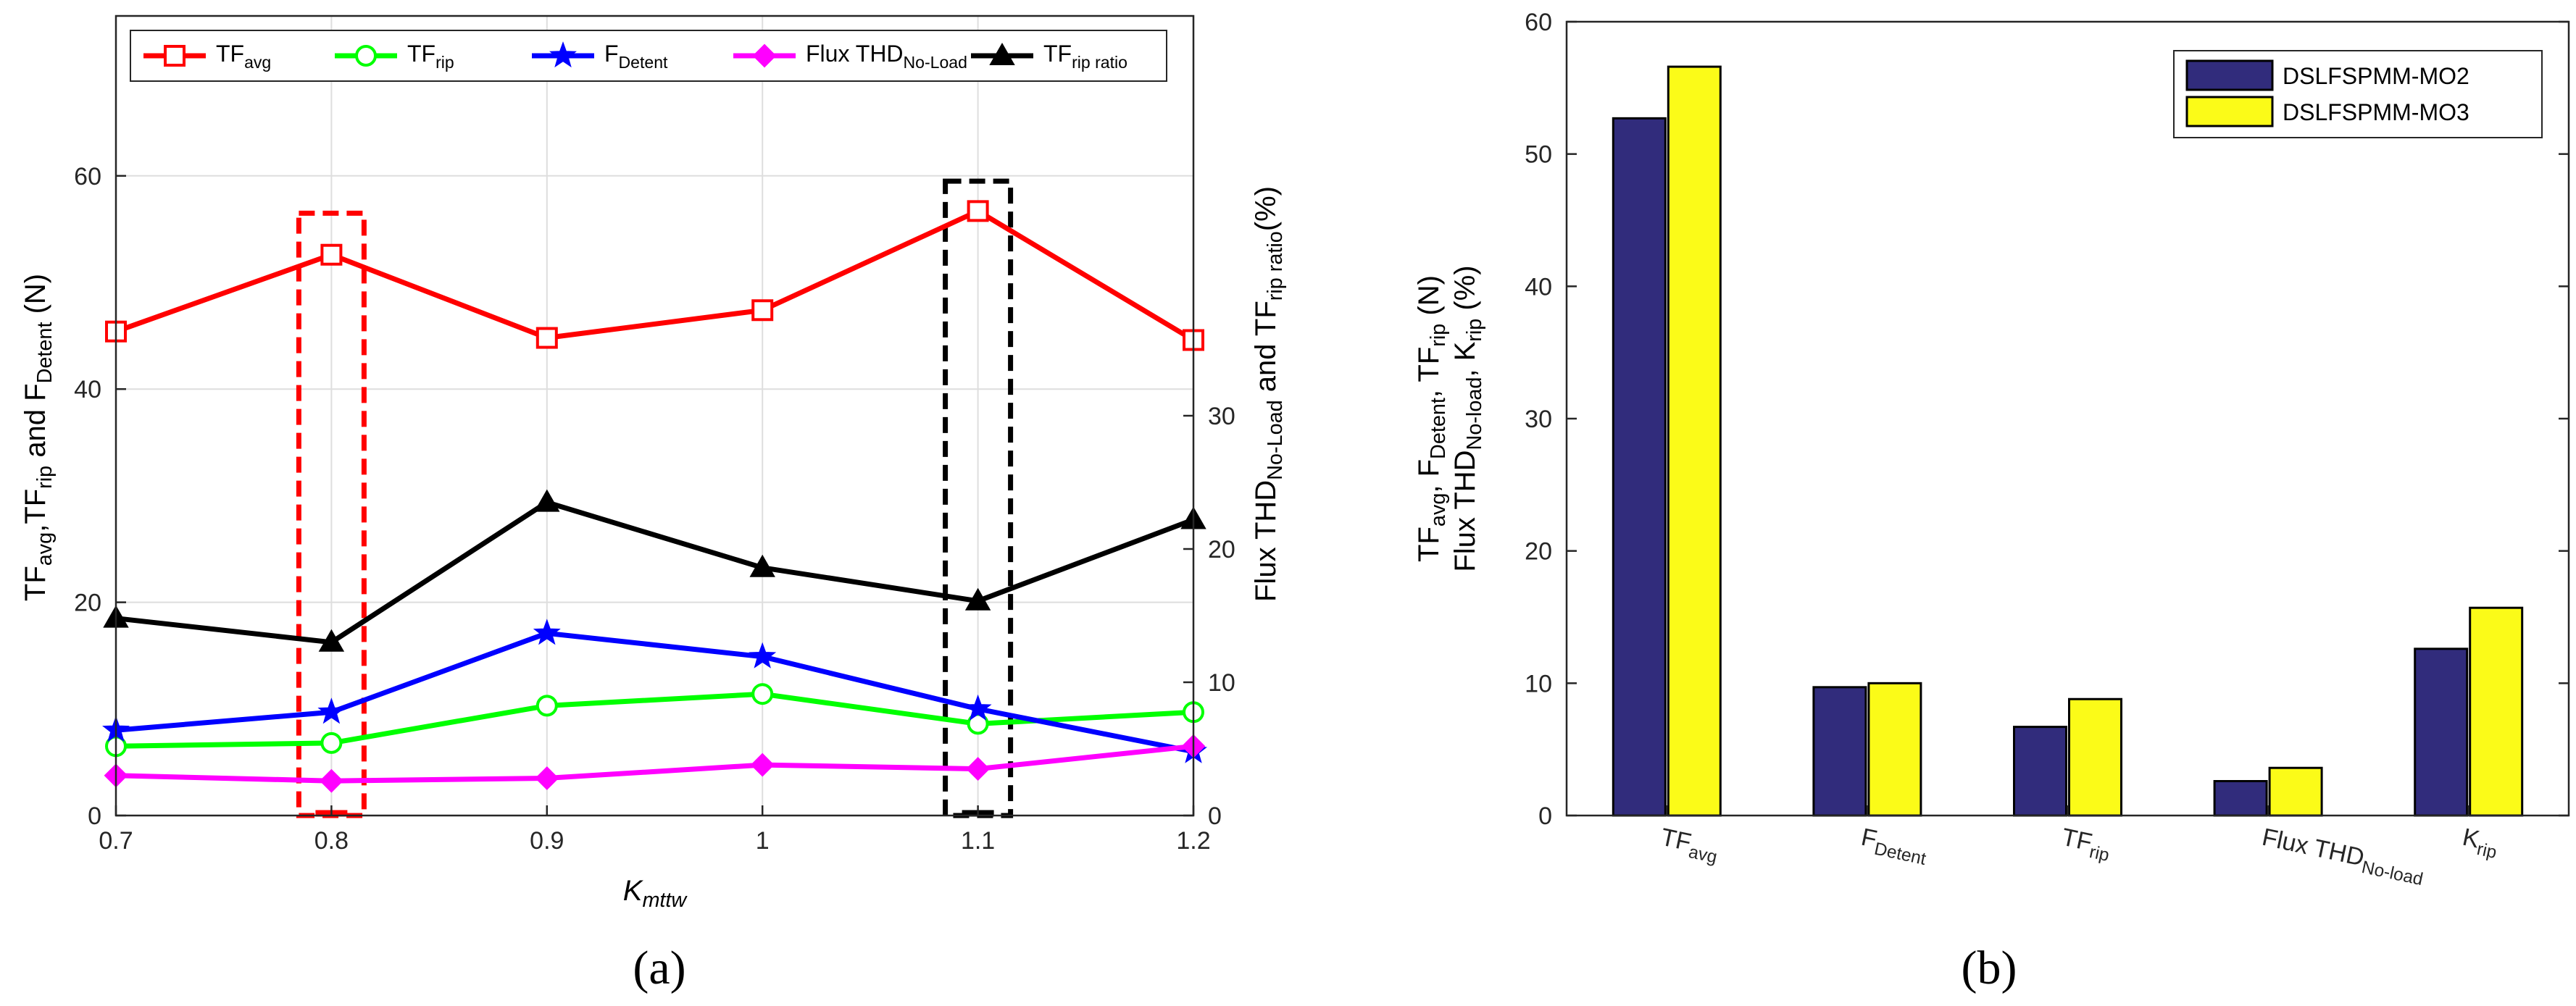 The width and height of the screenshot is (2576, 1006). Describe the element at coordinates (38, 437) in the screenshot. I see `y-left-axis-label: TFavg,TFrip and FDetent (N)` at that location.